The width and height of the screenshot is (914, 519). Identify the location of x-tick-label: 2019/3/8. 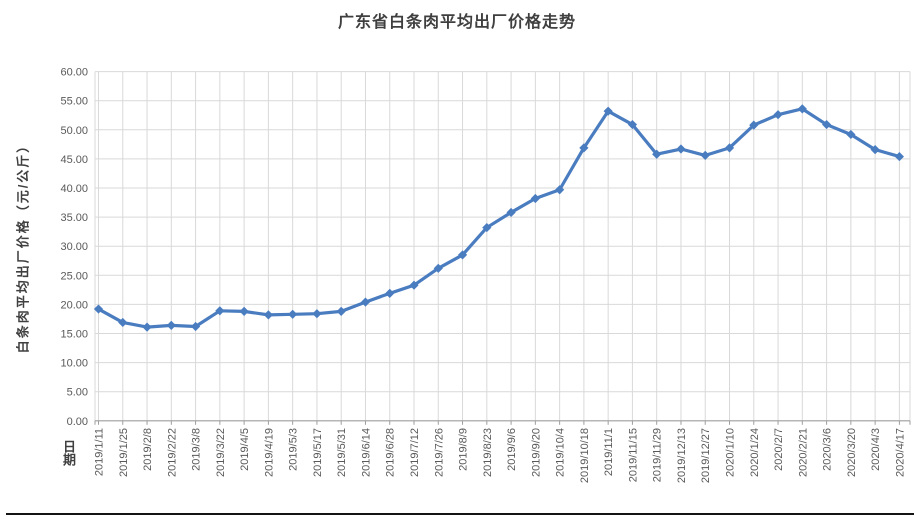
(197, 449).